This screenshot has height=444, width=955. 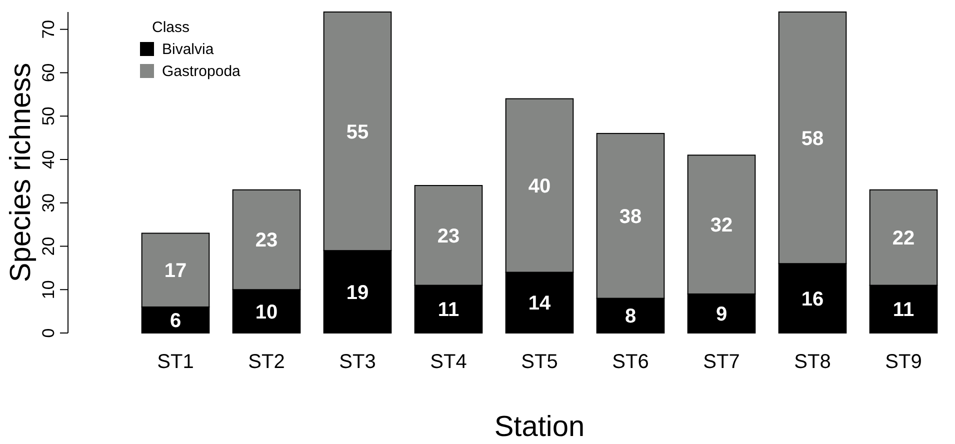 I want to click on data-label: 6, so click(x=176, y=321).